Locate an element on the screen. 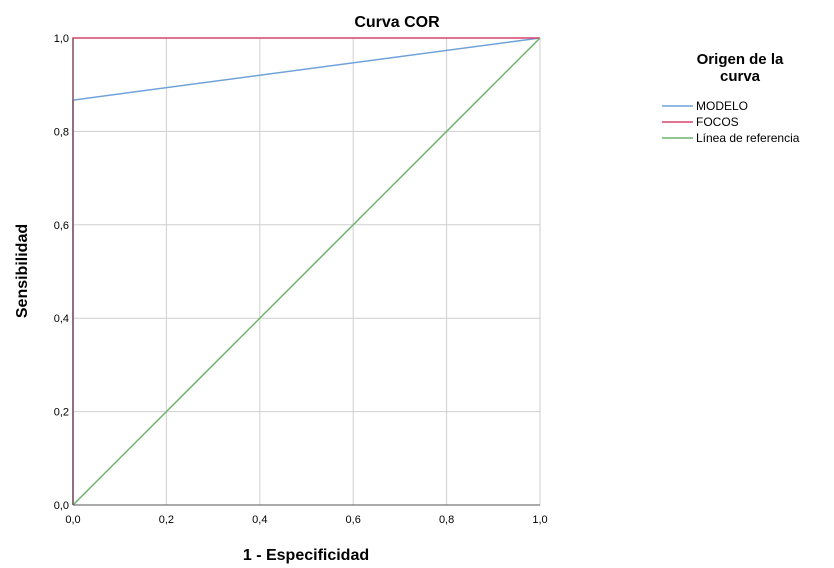 This screenshot has width=834, height=568. x-tick-label: 0,4 is located at coordinates (259, 520).